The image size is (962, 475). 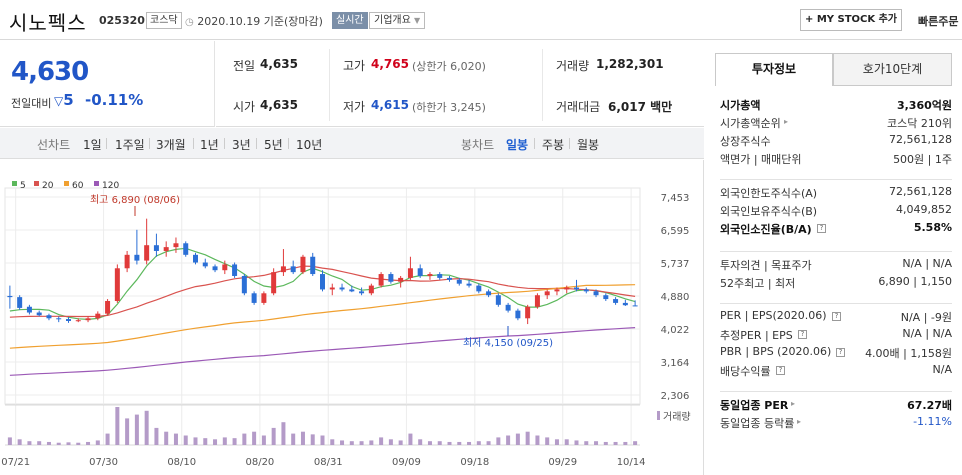 I want to click on info-row-label: 동일업종 등락률, so click(x=757, y=423).